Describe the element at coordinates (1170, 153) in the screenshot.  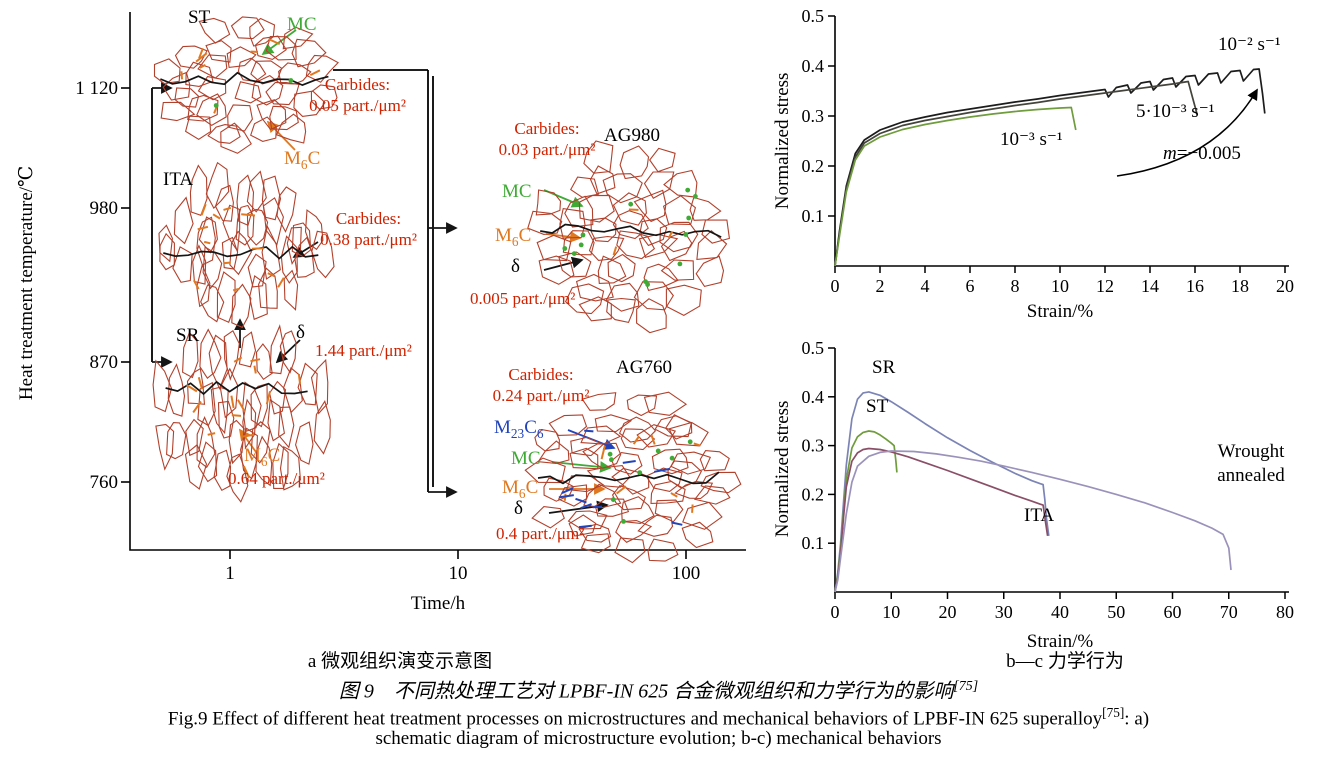
I see `text-part: m` at that location.